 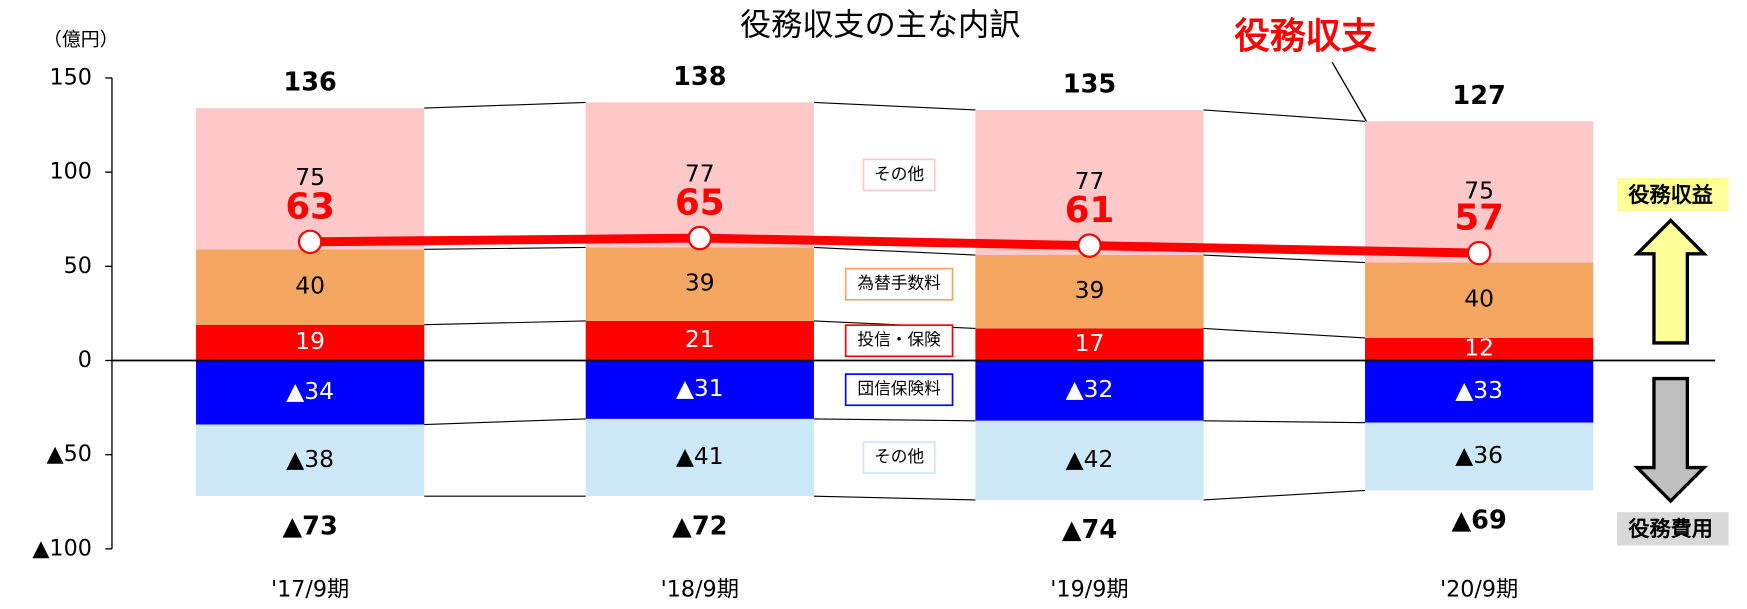 What do you see at coordinates (68, 454) in the screenshot?
I see `y-tick-label: ▲50` at bounding box center [68, 454].